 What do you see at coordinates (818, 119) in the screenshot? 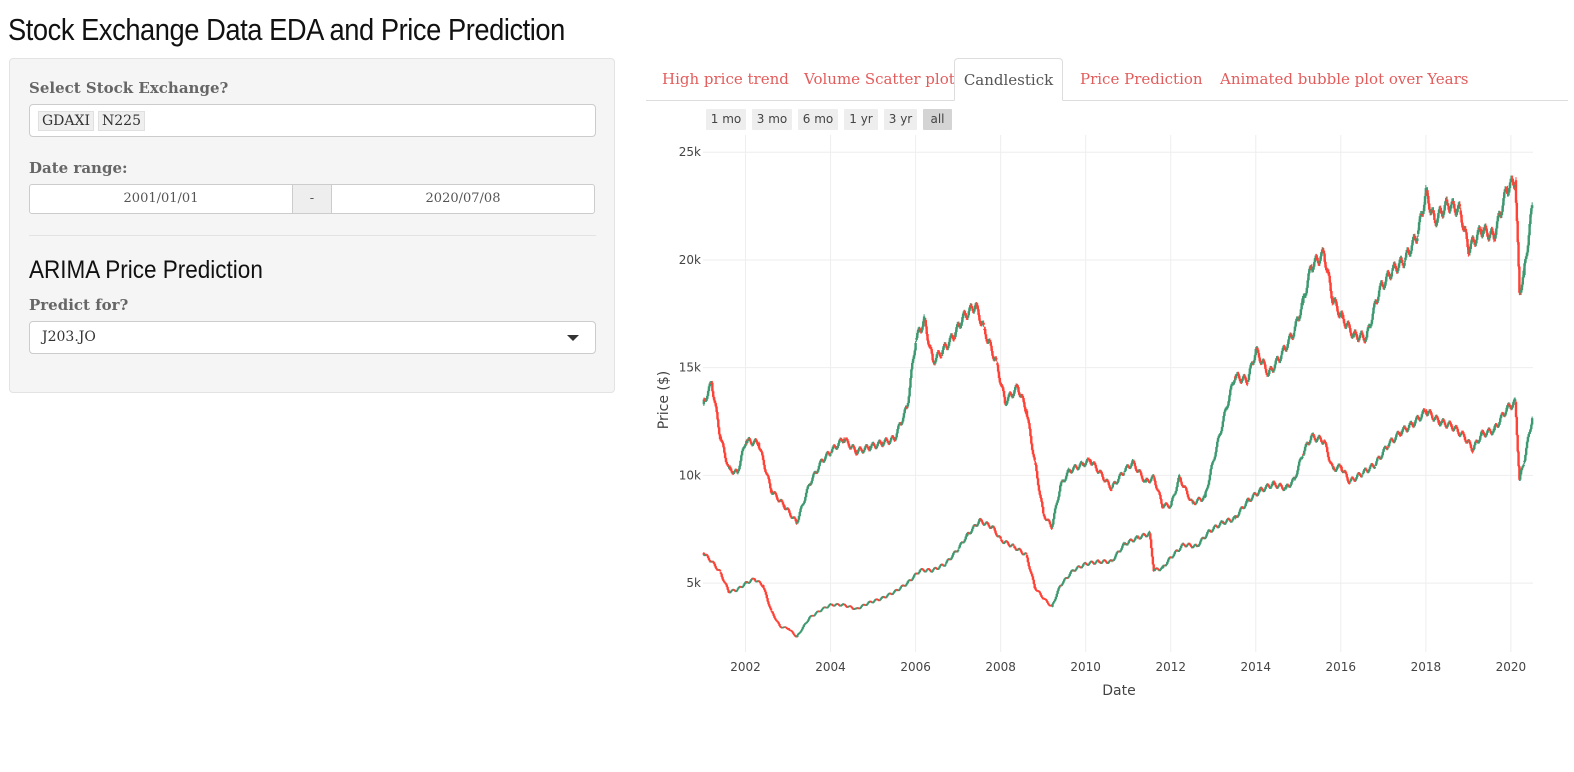
I see `range-button-6mo: 6 mo` at bounding box center [818, 119].